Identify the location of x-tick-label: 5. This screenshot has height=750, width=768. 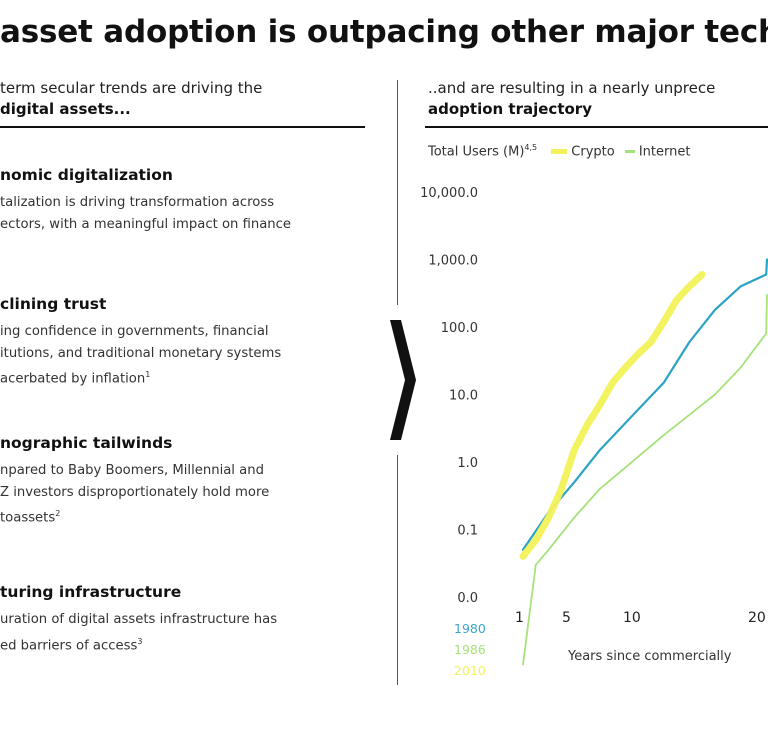
(566, 618).